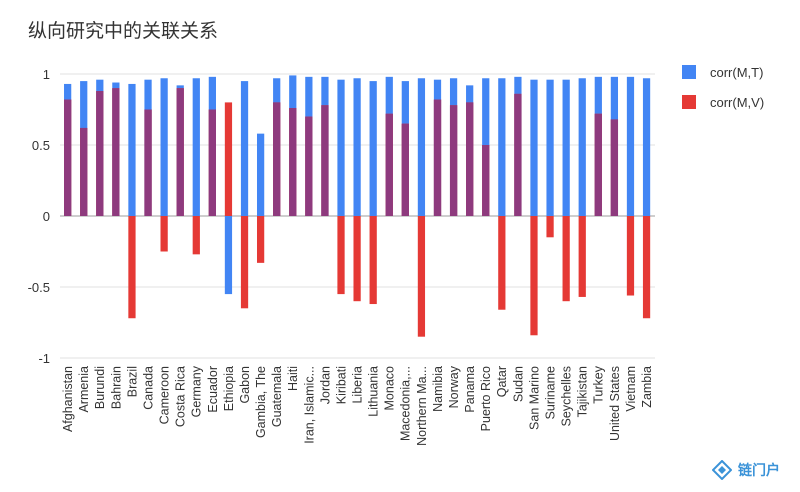 This screenshot has height=492, width=800. I want to click on x-tick-label: Panama, so click(470, 389).